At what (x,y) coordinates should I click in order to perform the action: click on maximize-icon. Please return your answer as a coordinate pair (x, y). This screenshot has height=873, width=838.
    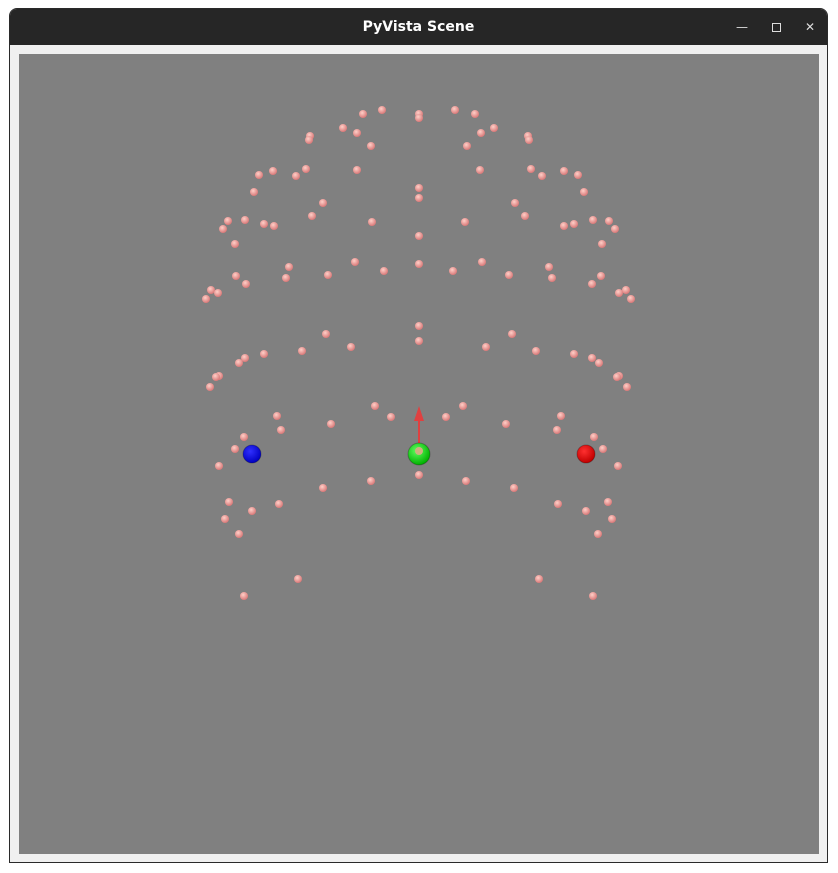
    Looking at the image, I should click on (776, 27).